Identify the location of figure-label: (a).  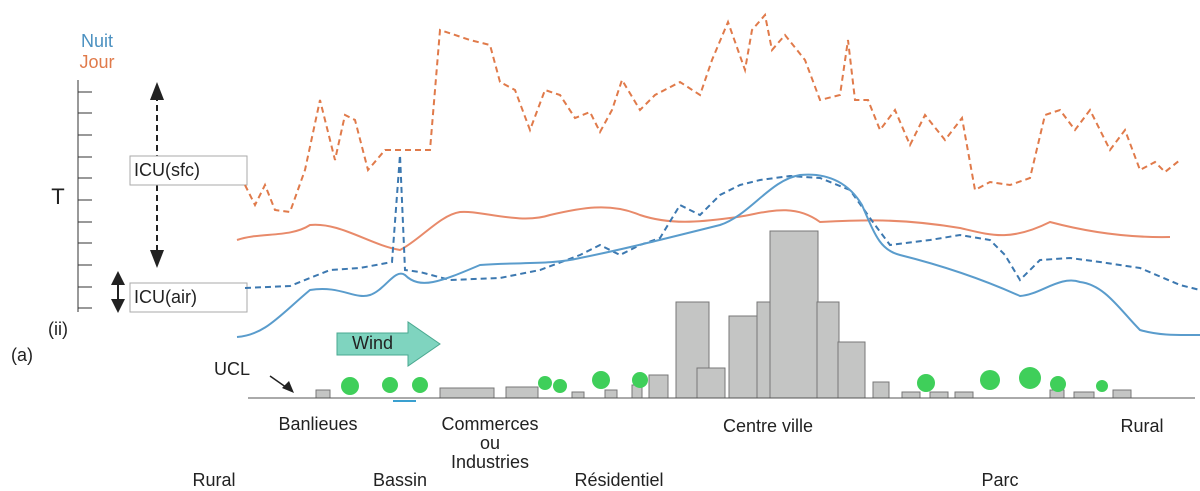
(22, 355).